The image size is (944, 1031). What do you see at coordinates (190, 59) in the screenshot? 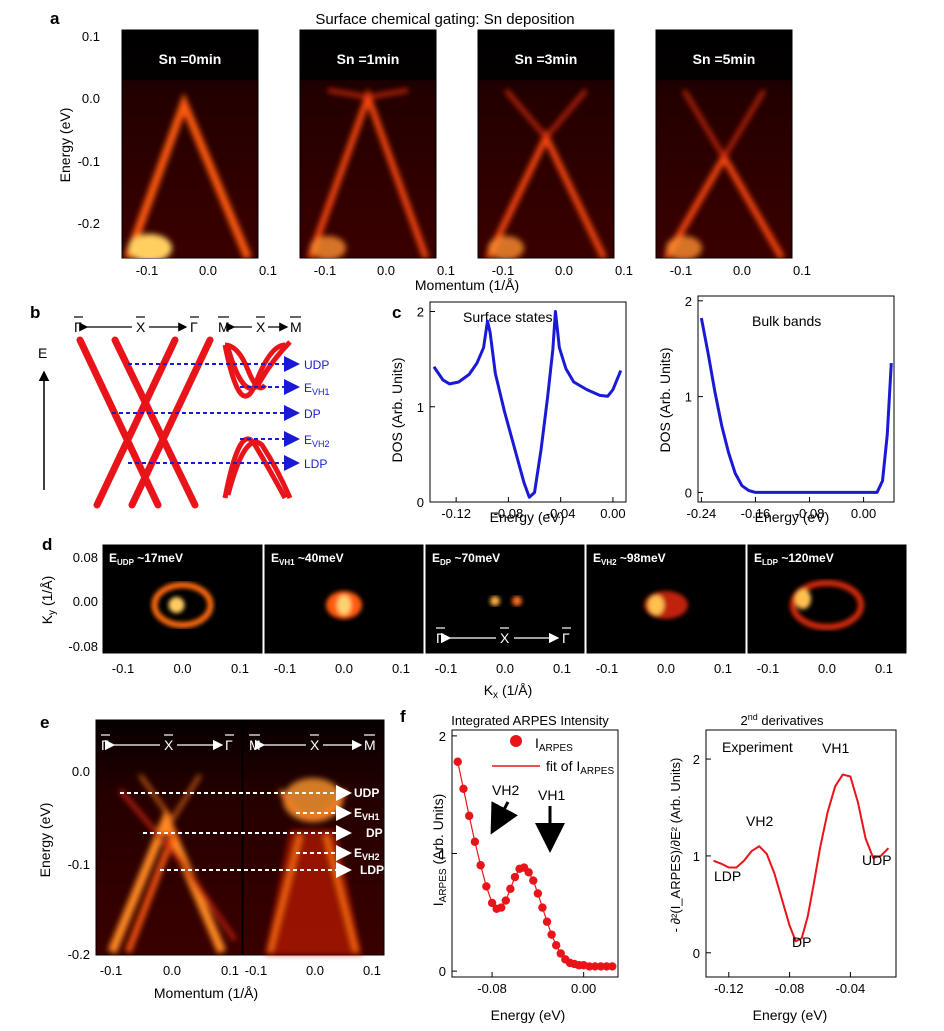
I see `arpes-image-label: Sn =0min` at bounding box center [190, 59].